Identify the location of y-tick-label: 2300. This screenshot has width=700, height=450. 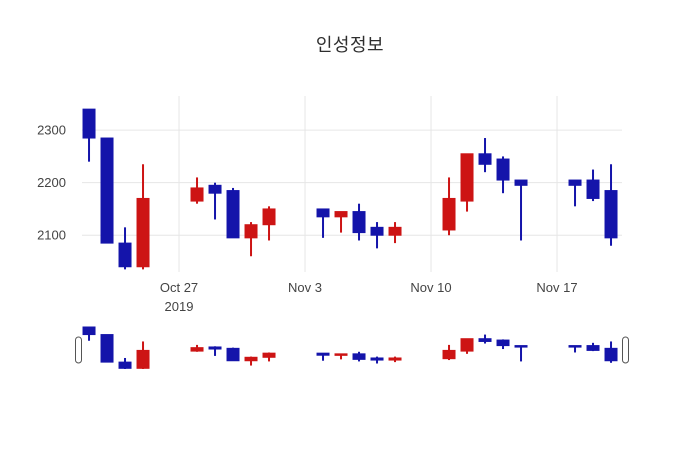
(51, 130).